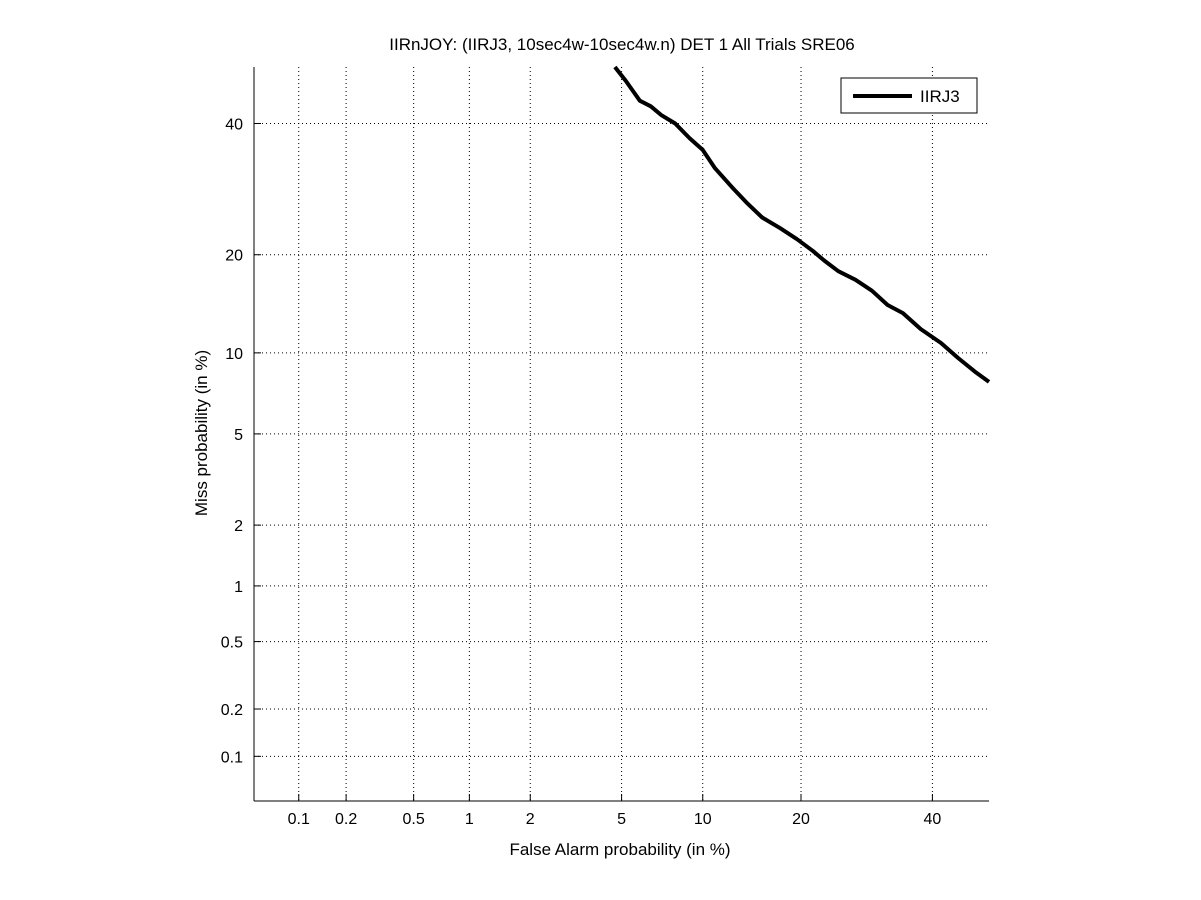  Describe the element at coordinates (232, 710) in the screenshot. I see `y-tick-label: 0.2` at that location.